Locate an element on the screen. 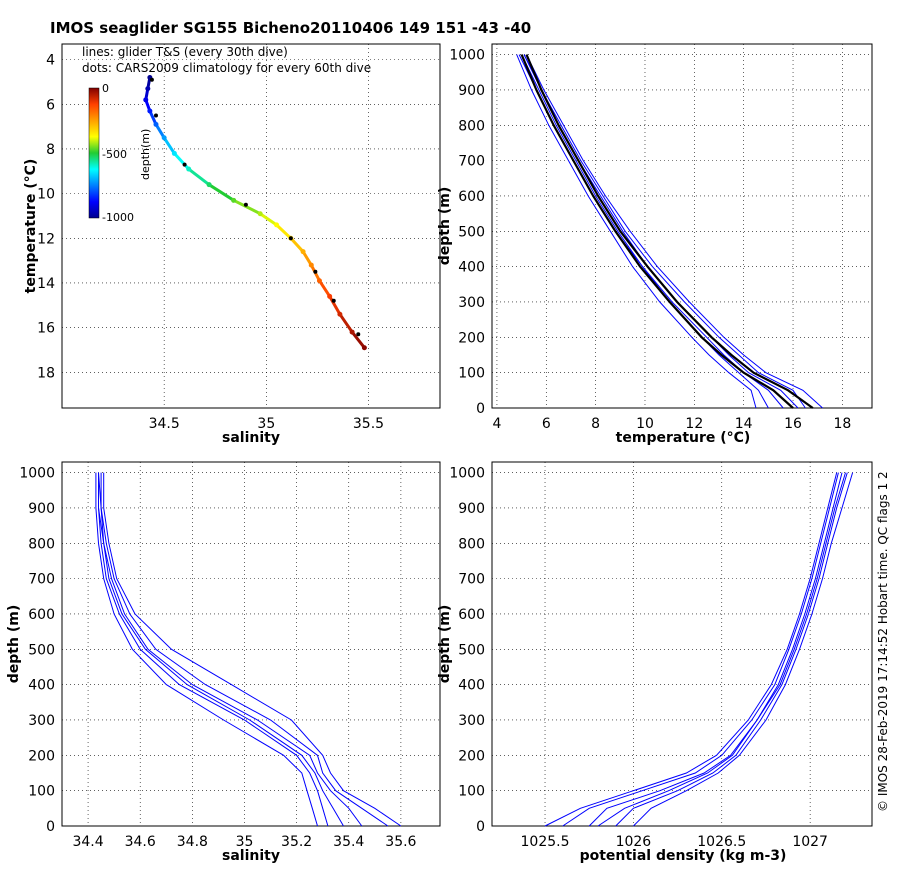  ts-ytick-label: 8 is located at coordinates (50, 150).